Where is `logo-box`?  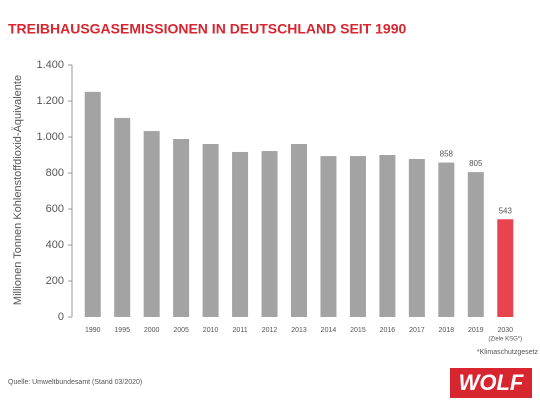 logo-box is located at coordinates (491, 383).